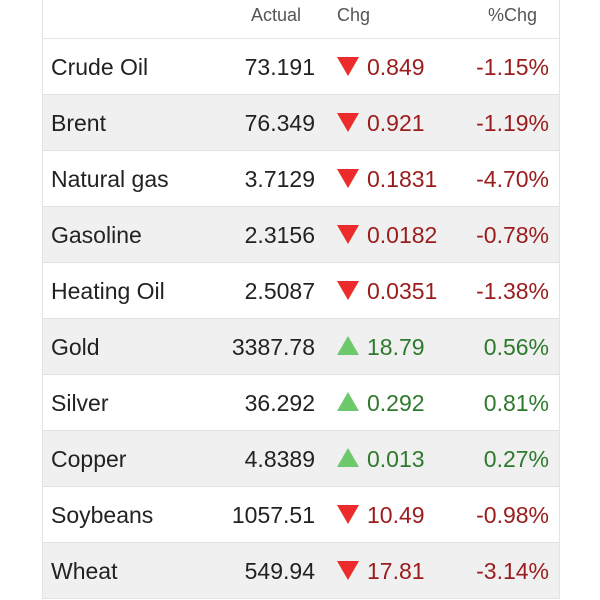  I want to click on commodity-name: Heating Oil, so click(108, 291).